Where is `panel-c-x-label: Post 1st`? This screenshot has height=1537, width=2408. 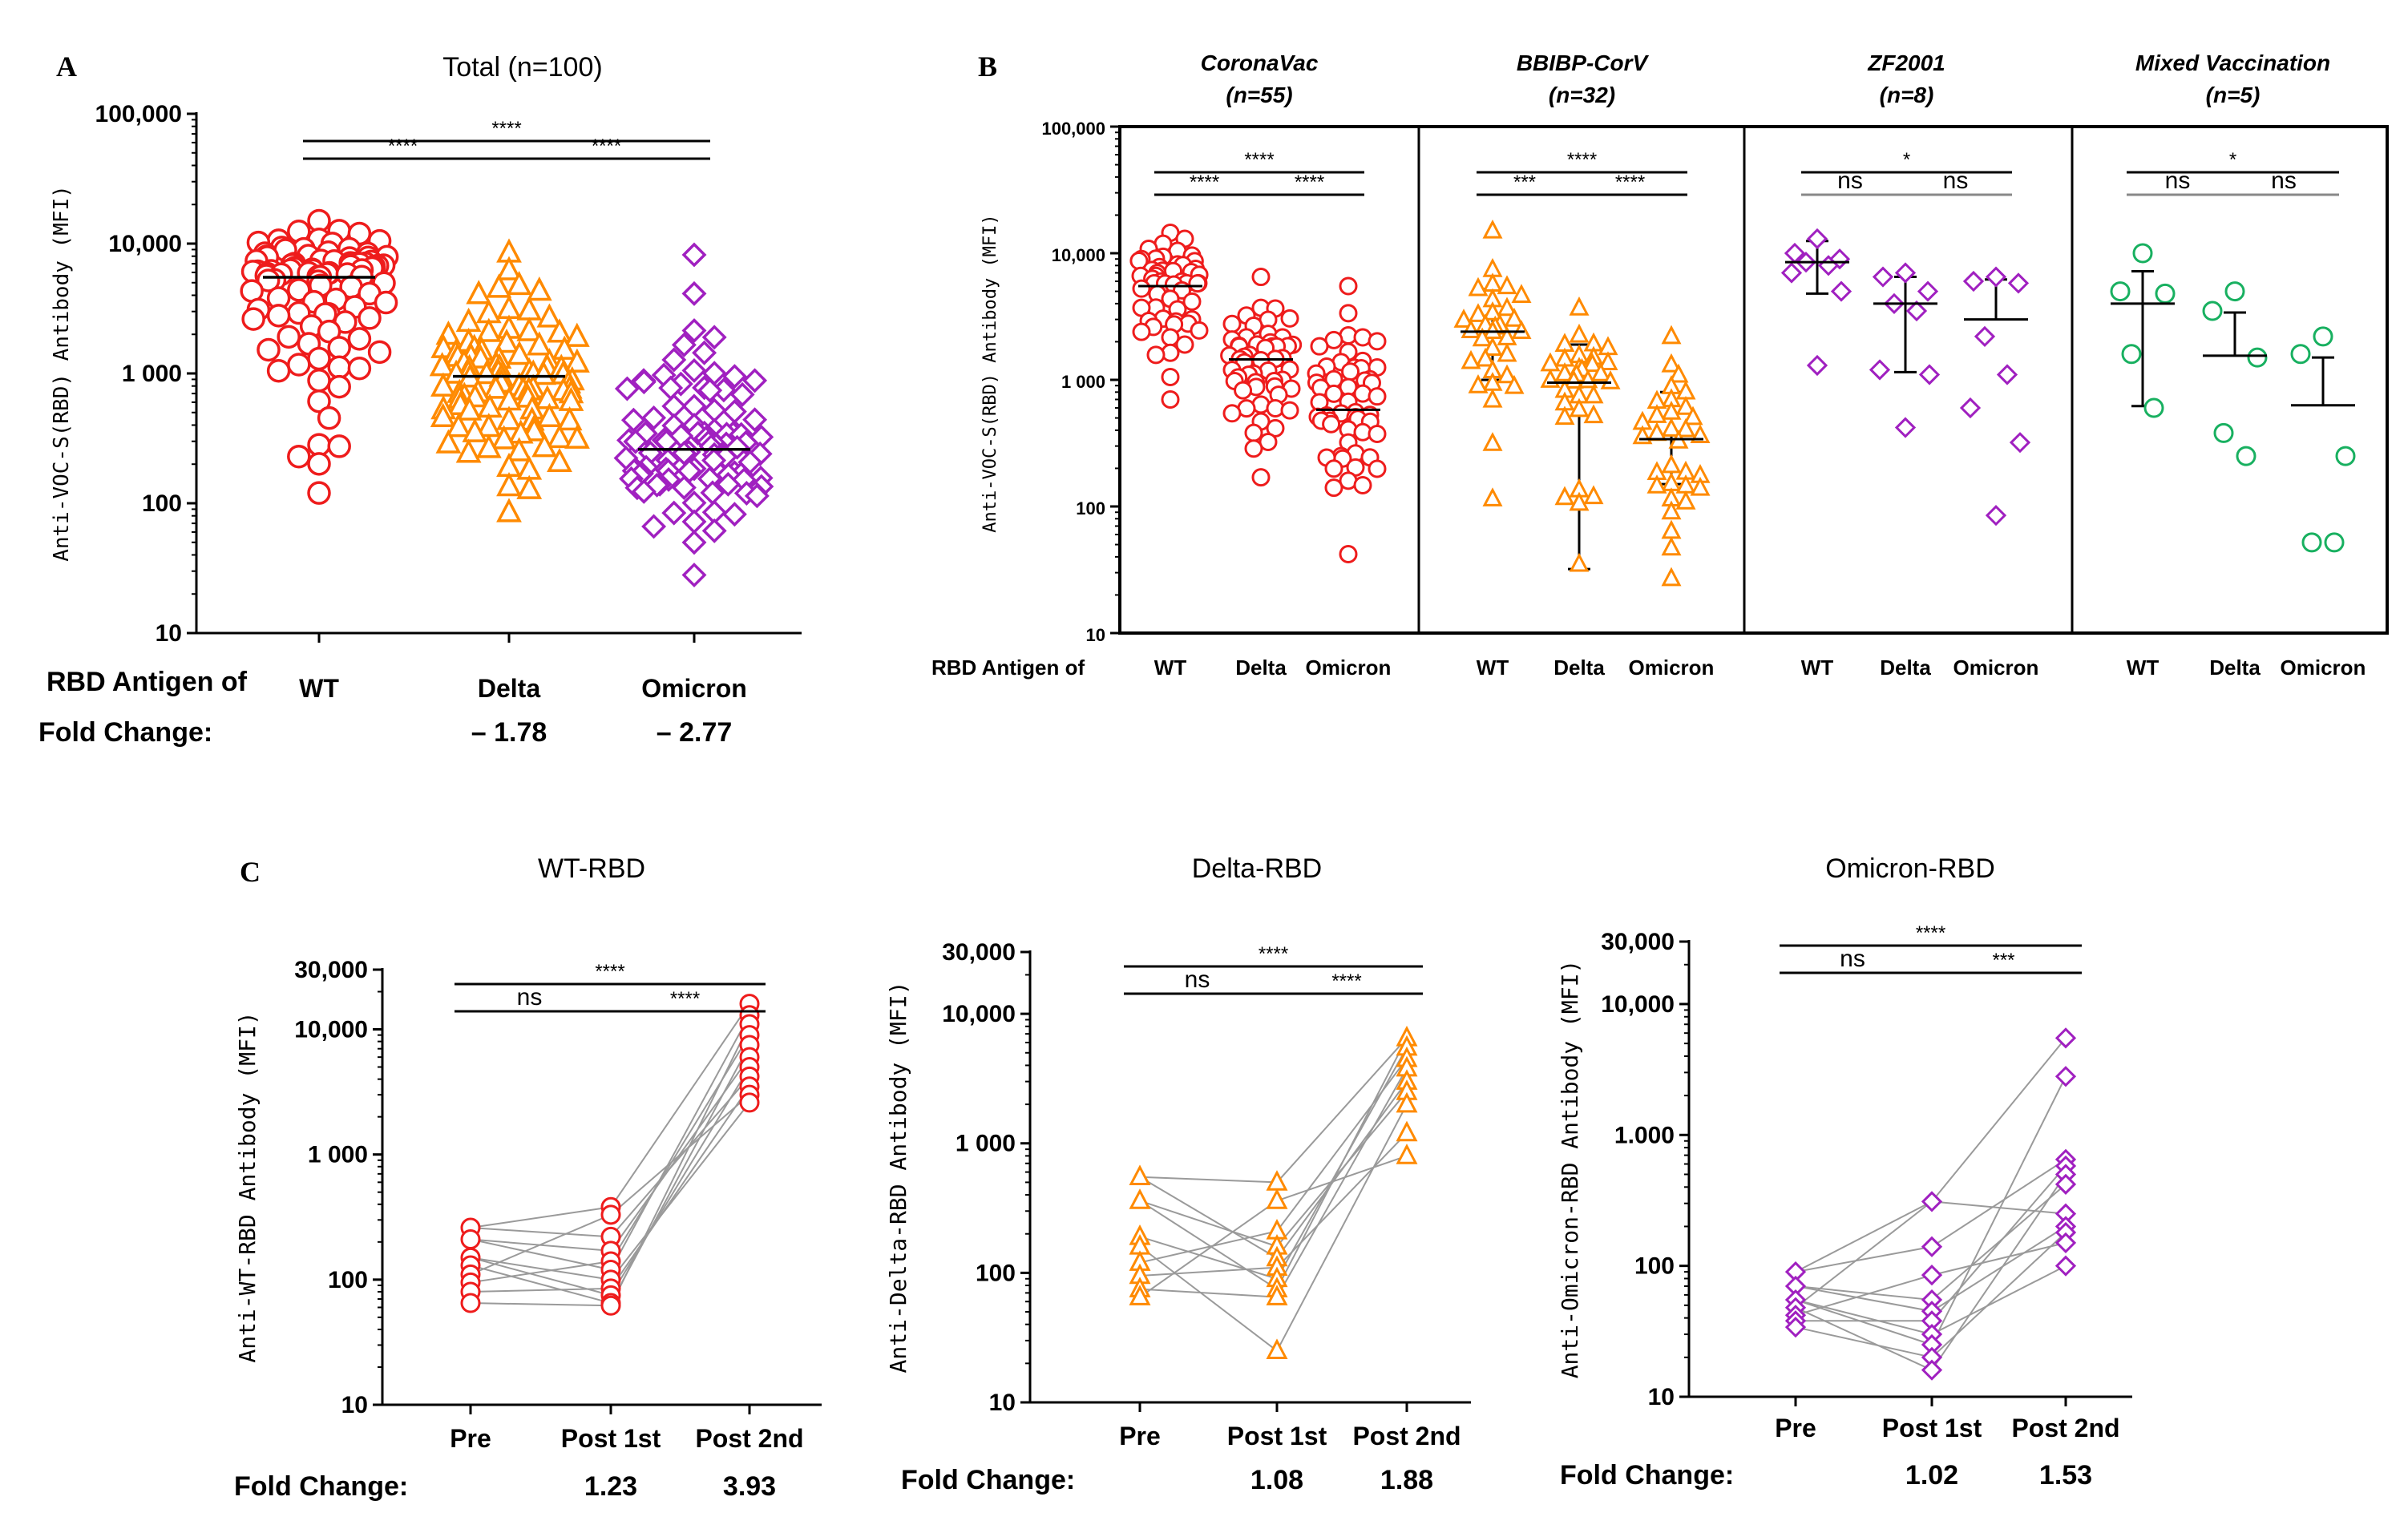
panel-c-x-label: Post 1st is located at coordinates (611, 1438).